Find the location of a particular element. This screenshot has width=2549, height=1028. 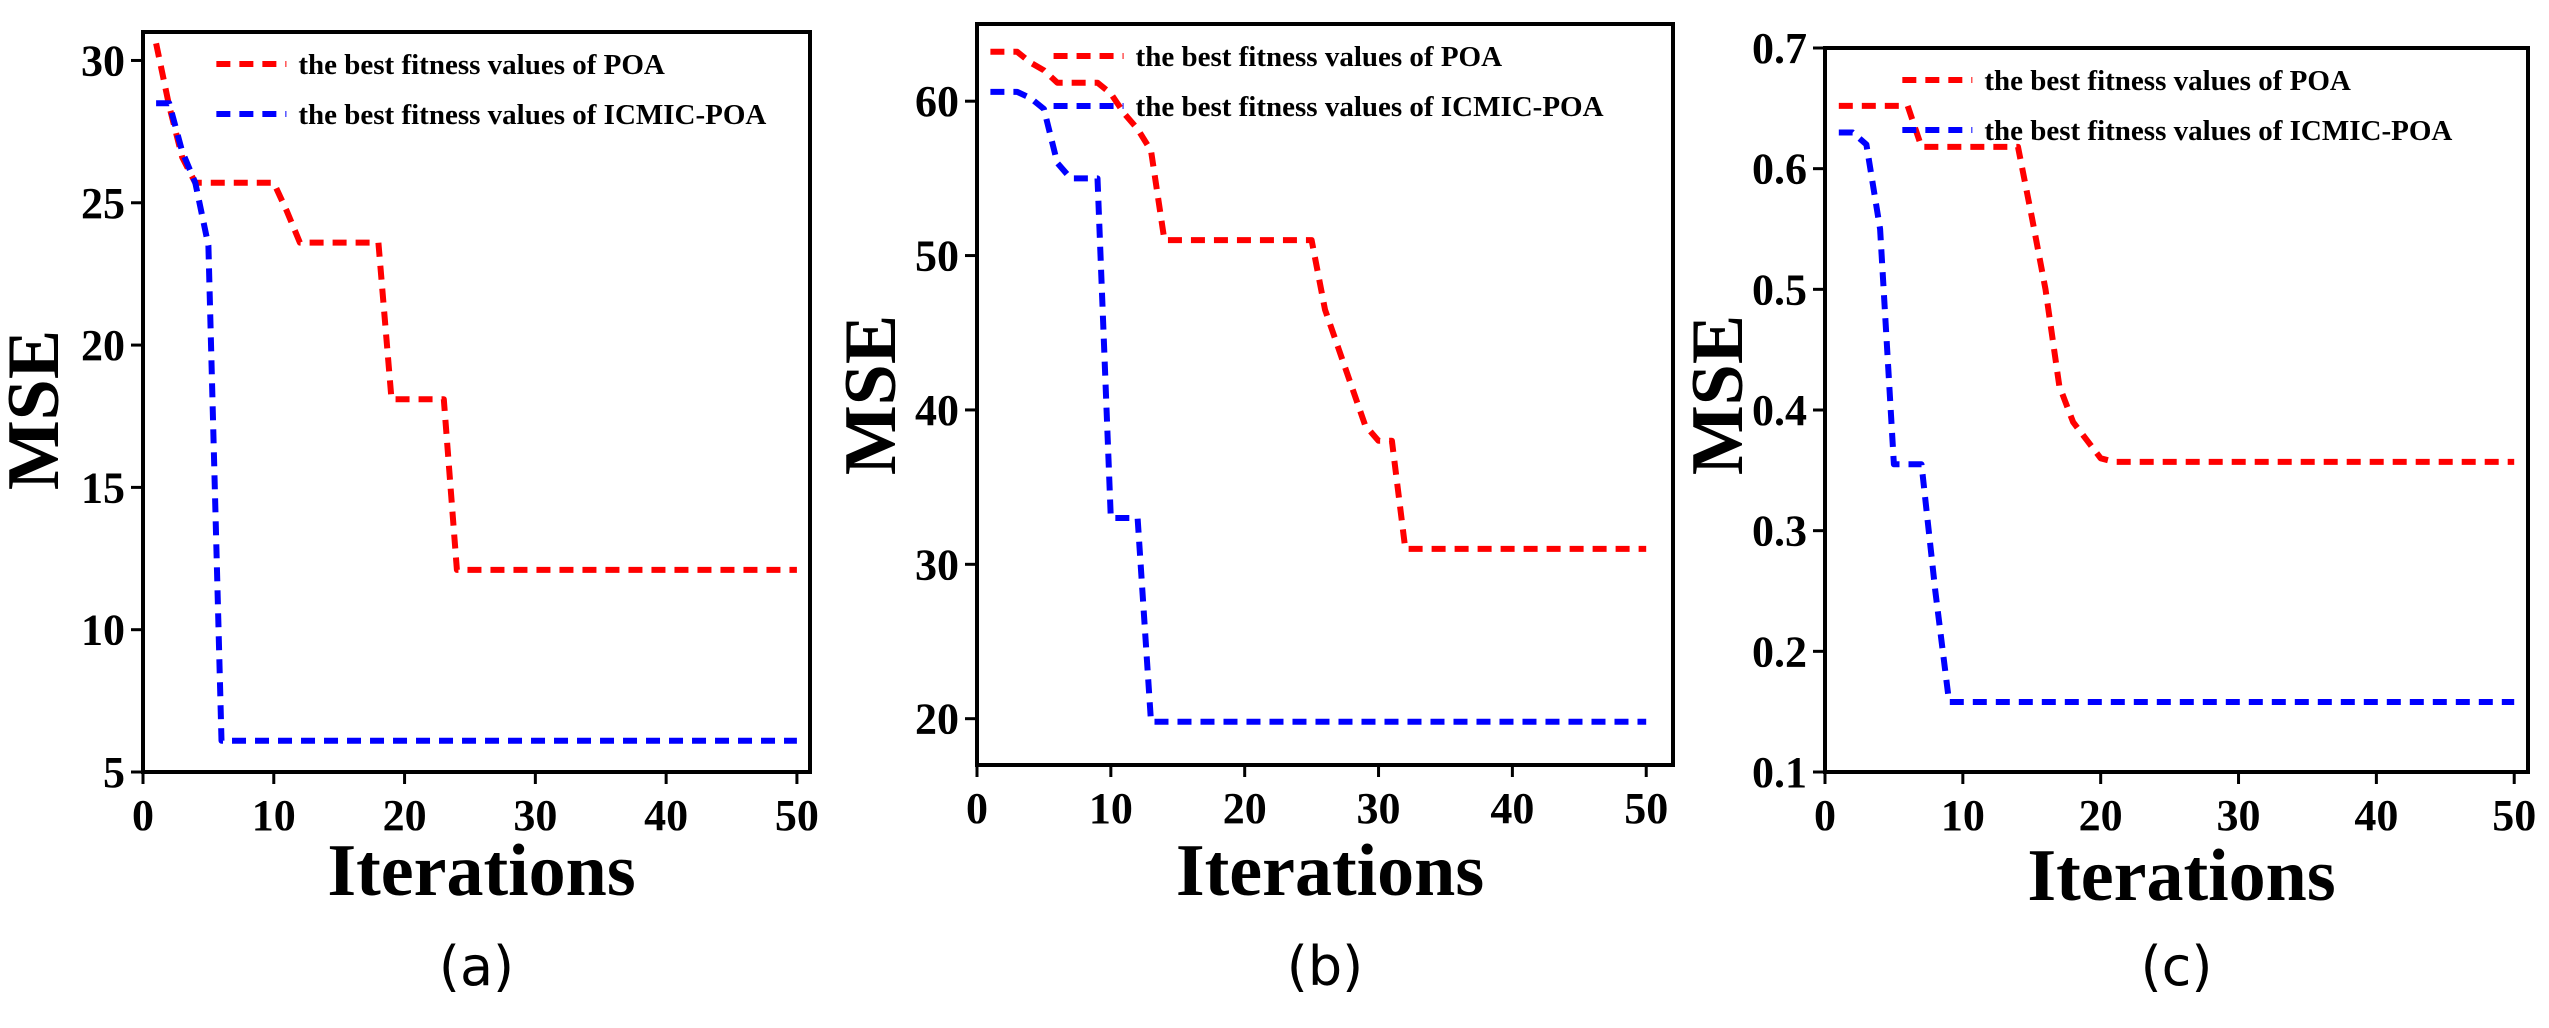

y-tick-label: 25 is located at coordinates (103, 203).